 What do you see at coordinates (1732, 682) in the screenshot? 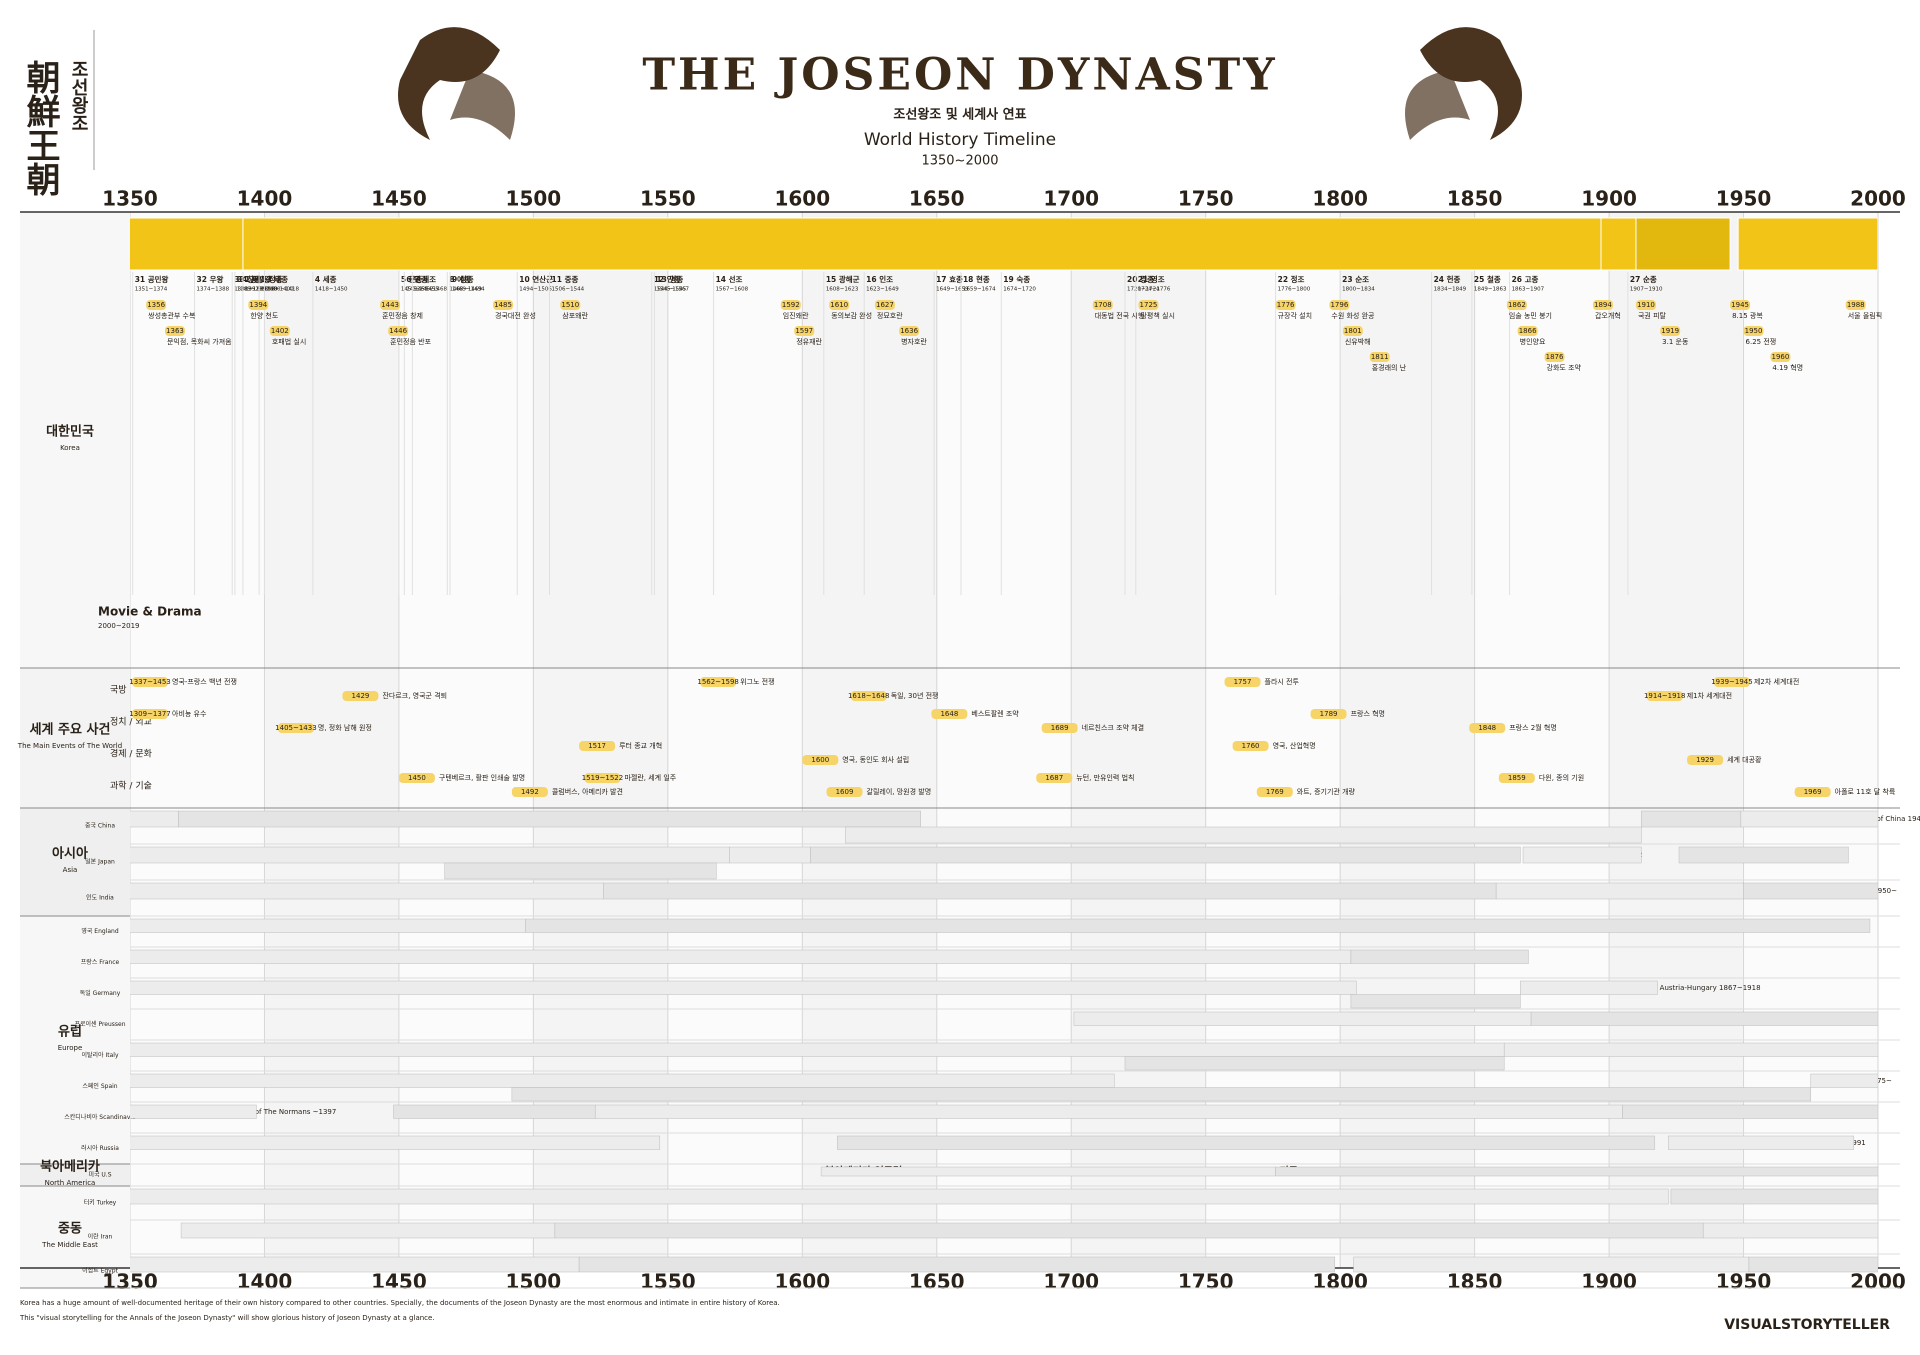
I see `world-event-years: 1939~1945` at bounding box center [1732, 682].